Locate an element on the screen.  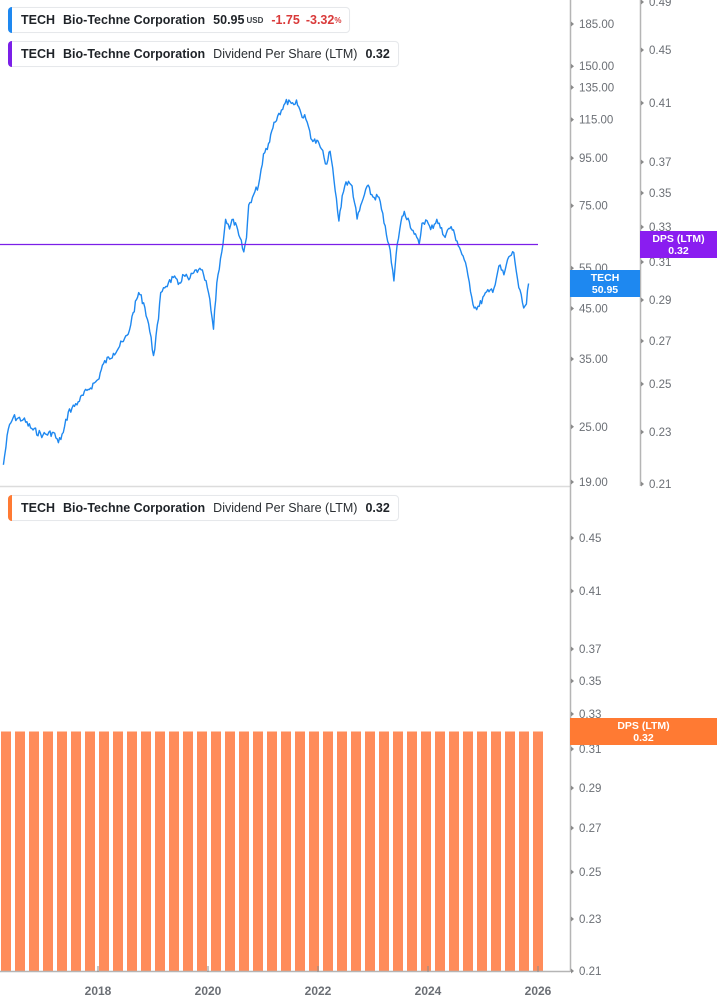
price-axis-label: 95.00 is located at coordinates (593, 159).